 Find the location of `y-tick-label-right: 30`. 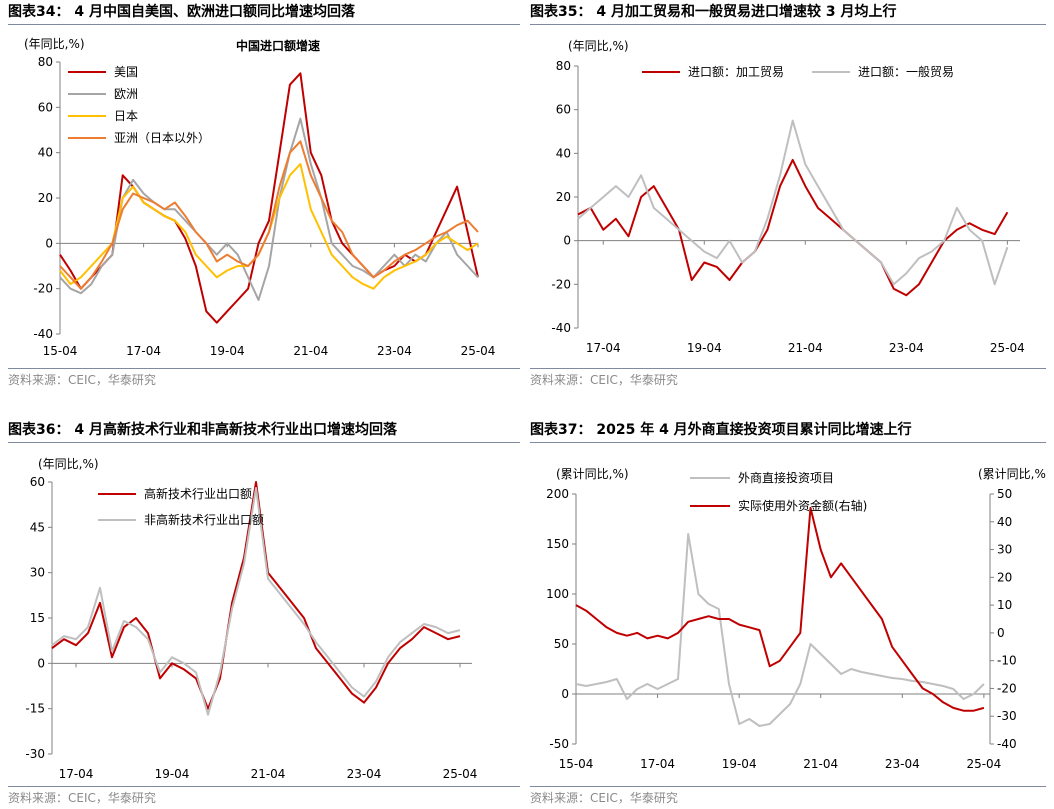

y-tick-label-right: 30 is located at coordinates (1004, 550).